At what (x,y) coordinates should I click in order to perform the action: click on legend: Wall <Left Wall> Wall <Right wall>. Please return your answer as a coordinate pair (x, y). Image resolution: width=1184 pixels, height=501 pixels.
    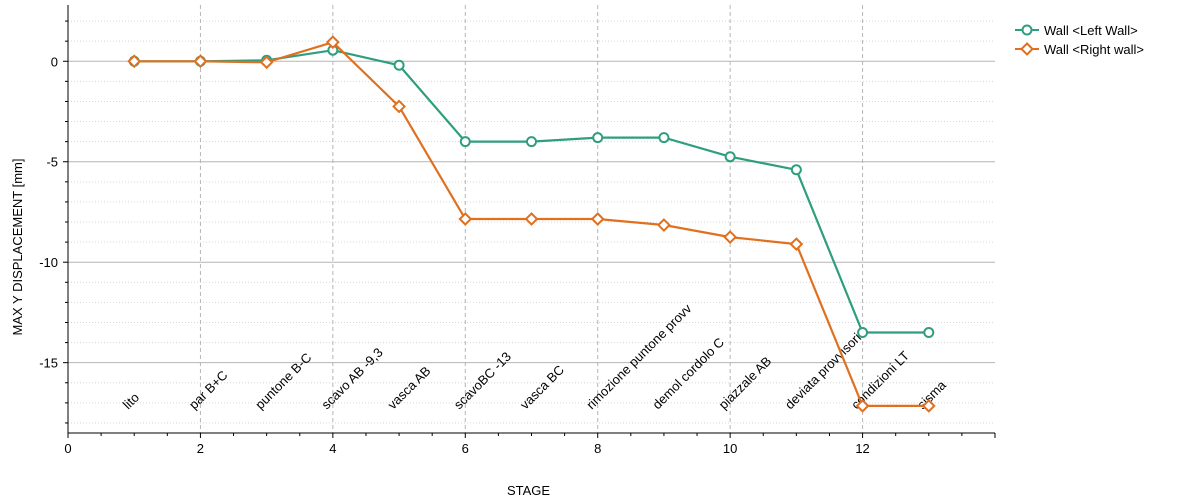
    Looking at the image, I should click on (1079, 40).